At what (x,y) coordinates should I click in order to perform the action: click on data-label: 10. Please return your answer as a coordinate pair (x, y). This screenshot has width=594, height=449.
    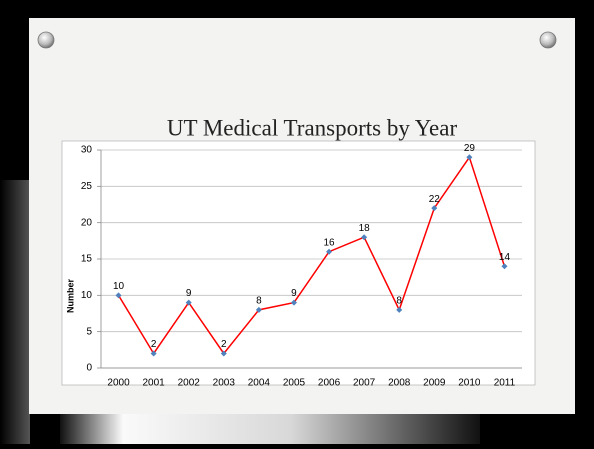
    Looking at the image, I should click on (119, 286).